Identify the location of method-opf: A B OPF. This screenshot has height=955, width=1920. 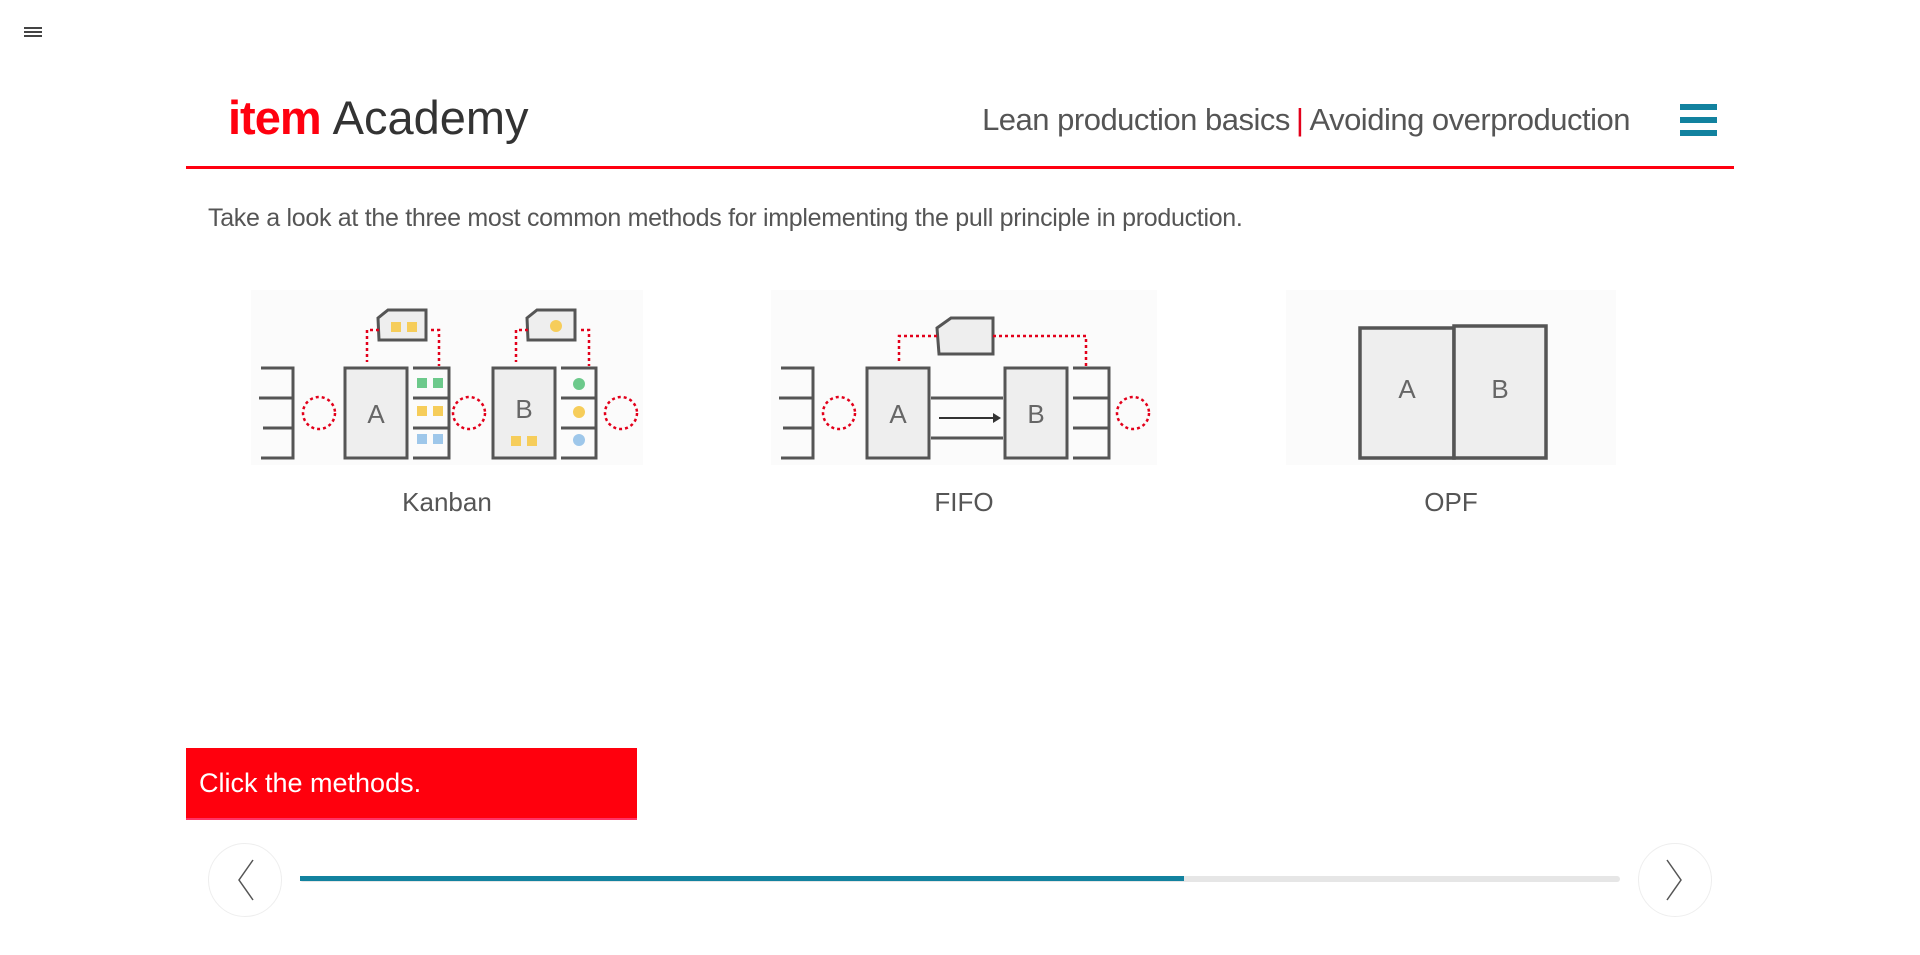
(1451, 404).